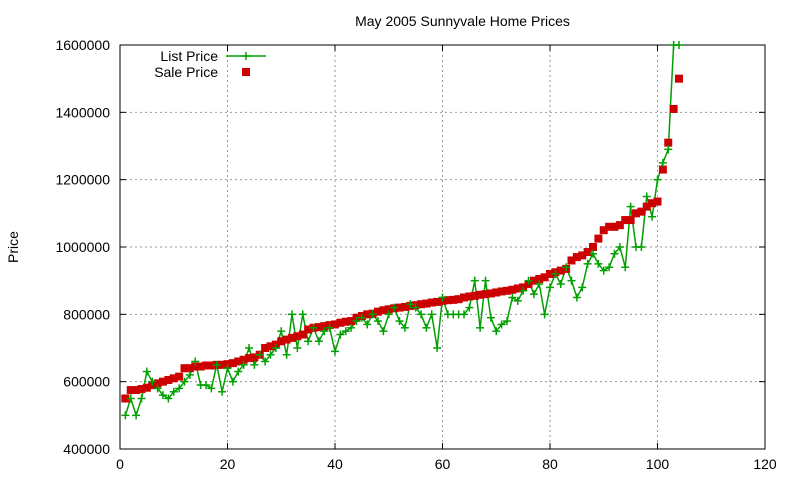 The height and width of the screenshot is (480, 800). What do you see at coordinates (86, 314) in the screenshot?
I see `y-tick-label: 800000` at bounding box center [86, 314].